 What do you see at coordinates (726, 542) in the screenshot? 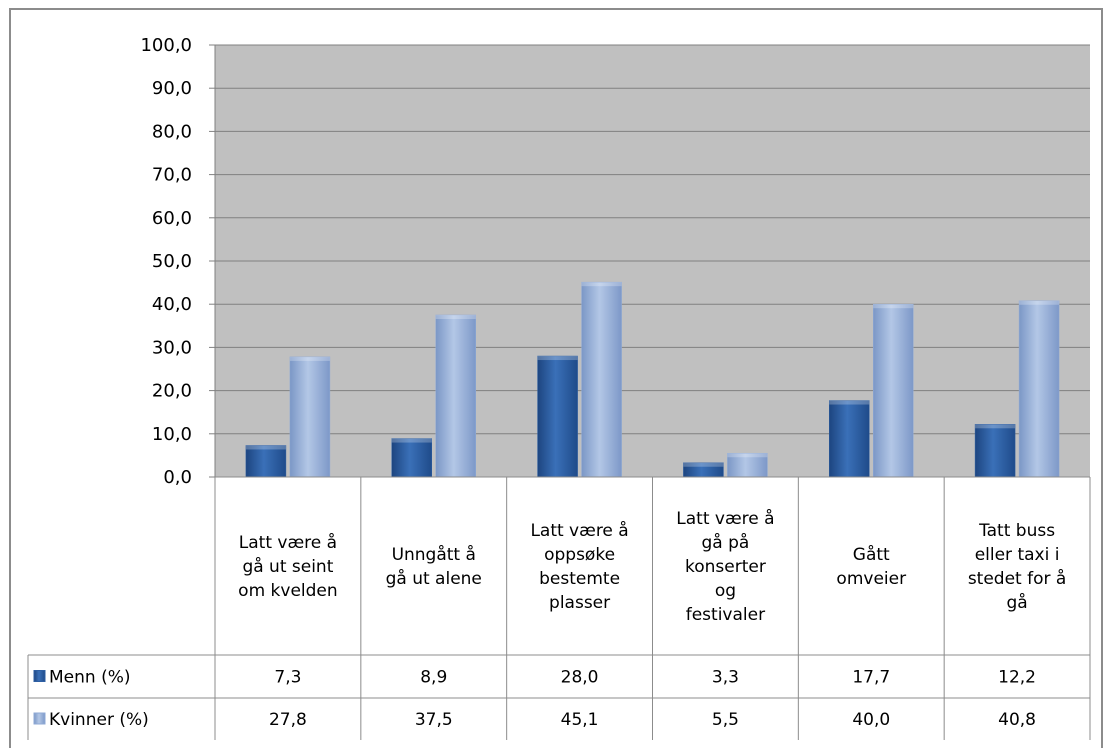
I see `category-label-line: gå på` at bounding box center [726, 542].